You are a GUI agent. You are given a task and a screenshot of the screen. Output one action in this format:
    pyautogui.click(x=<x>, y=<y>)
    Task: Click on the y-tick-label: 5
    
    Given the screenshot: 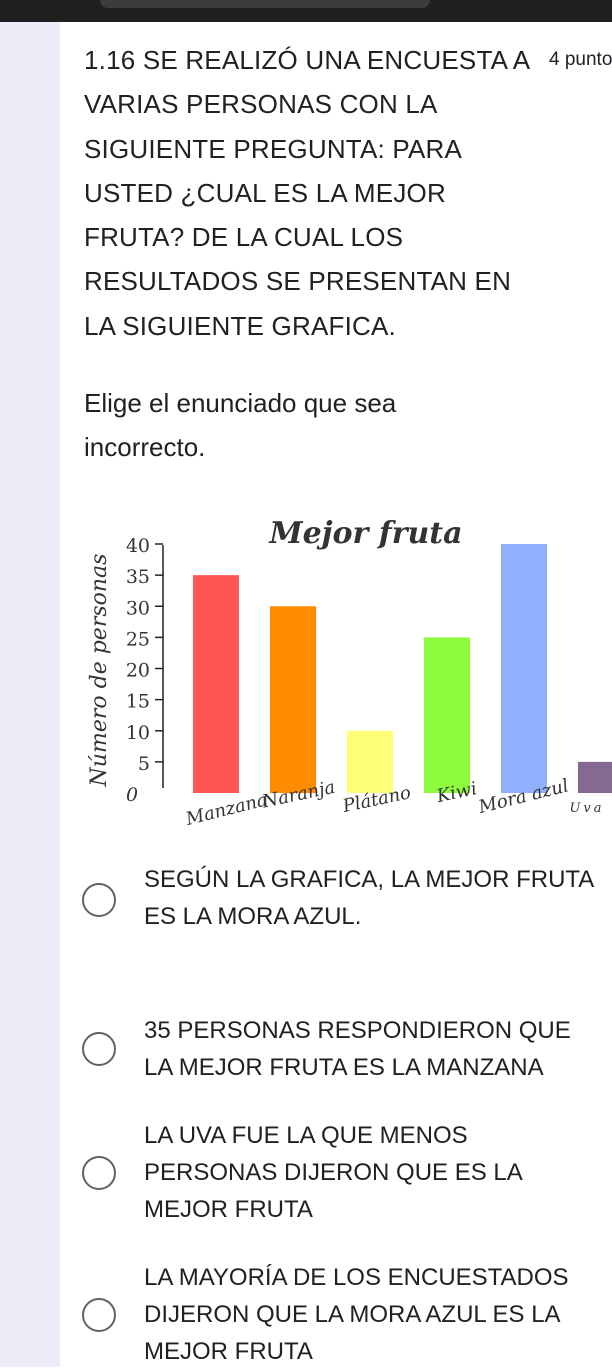 What is the action you would take?
    pyautogui.click(x=144, y=764)
    